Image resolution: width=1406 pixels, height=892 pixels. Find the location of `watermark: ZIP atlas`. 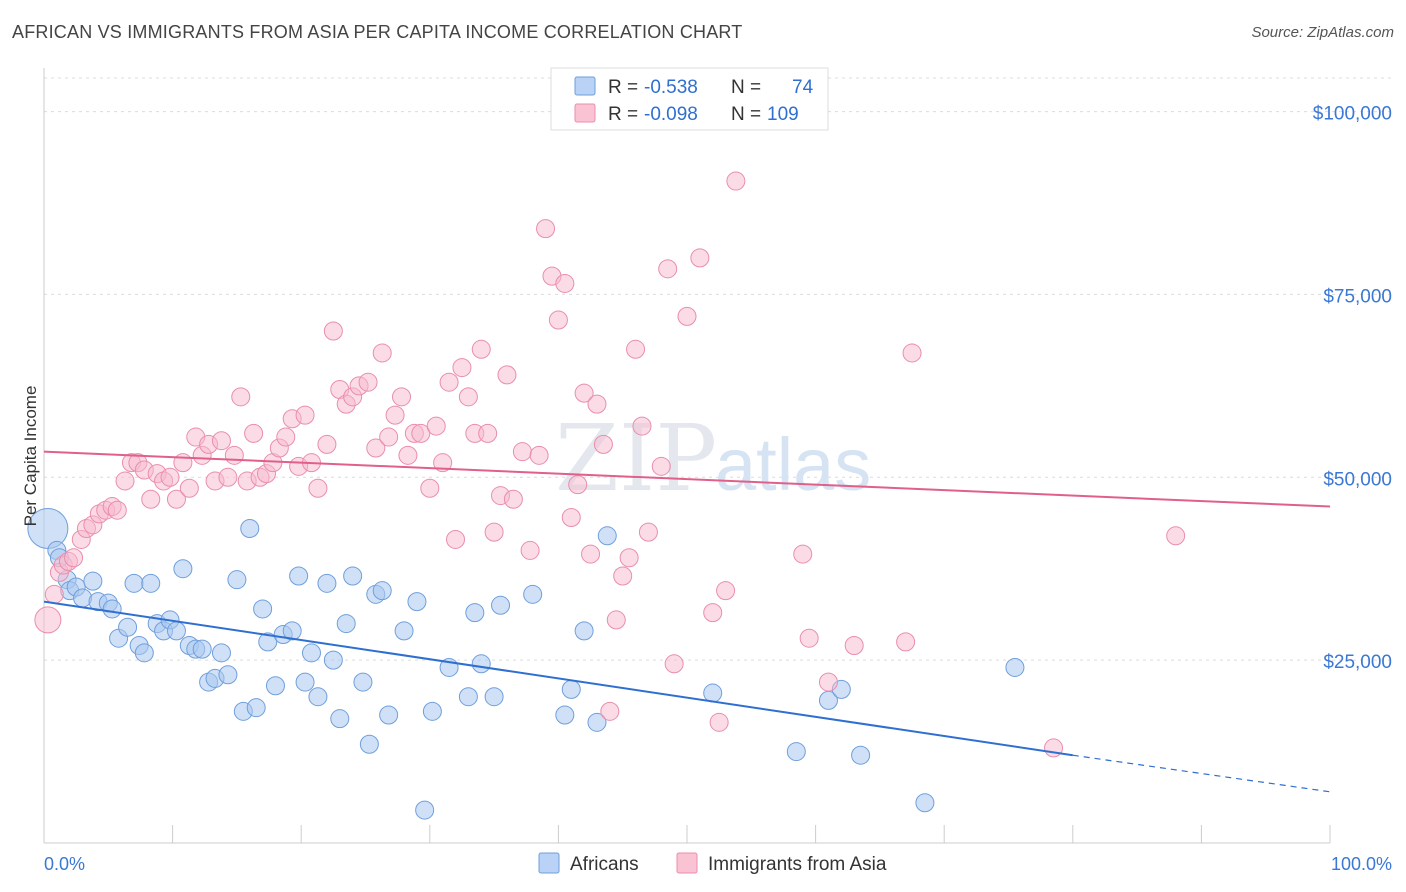

watermark: ZIP atlas is located at coordinates (713, 458).